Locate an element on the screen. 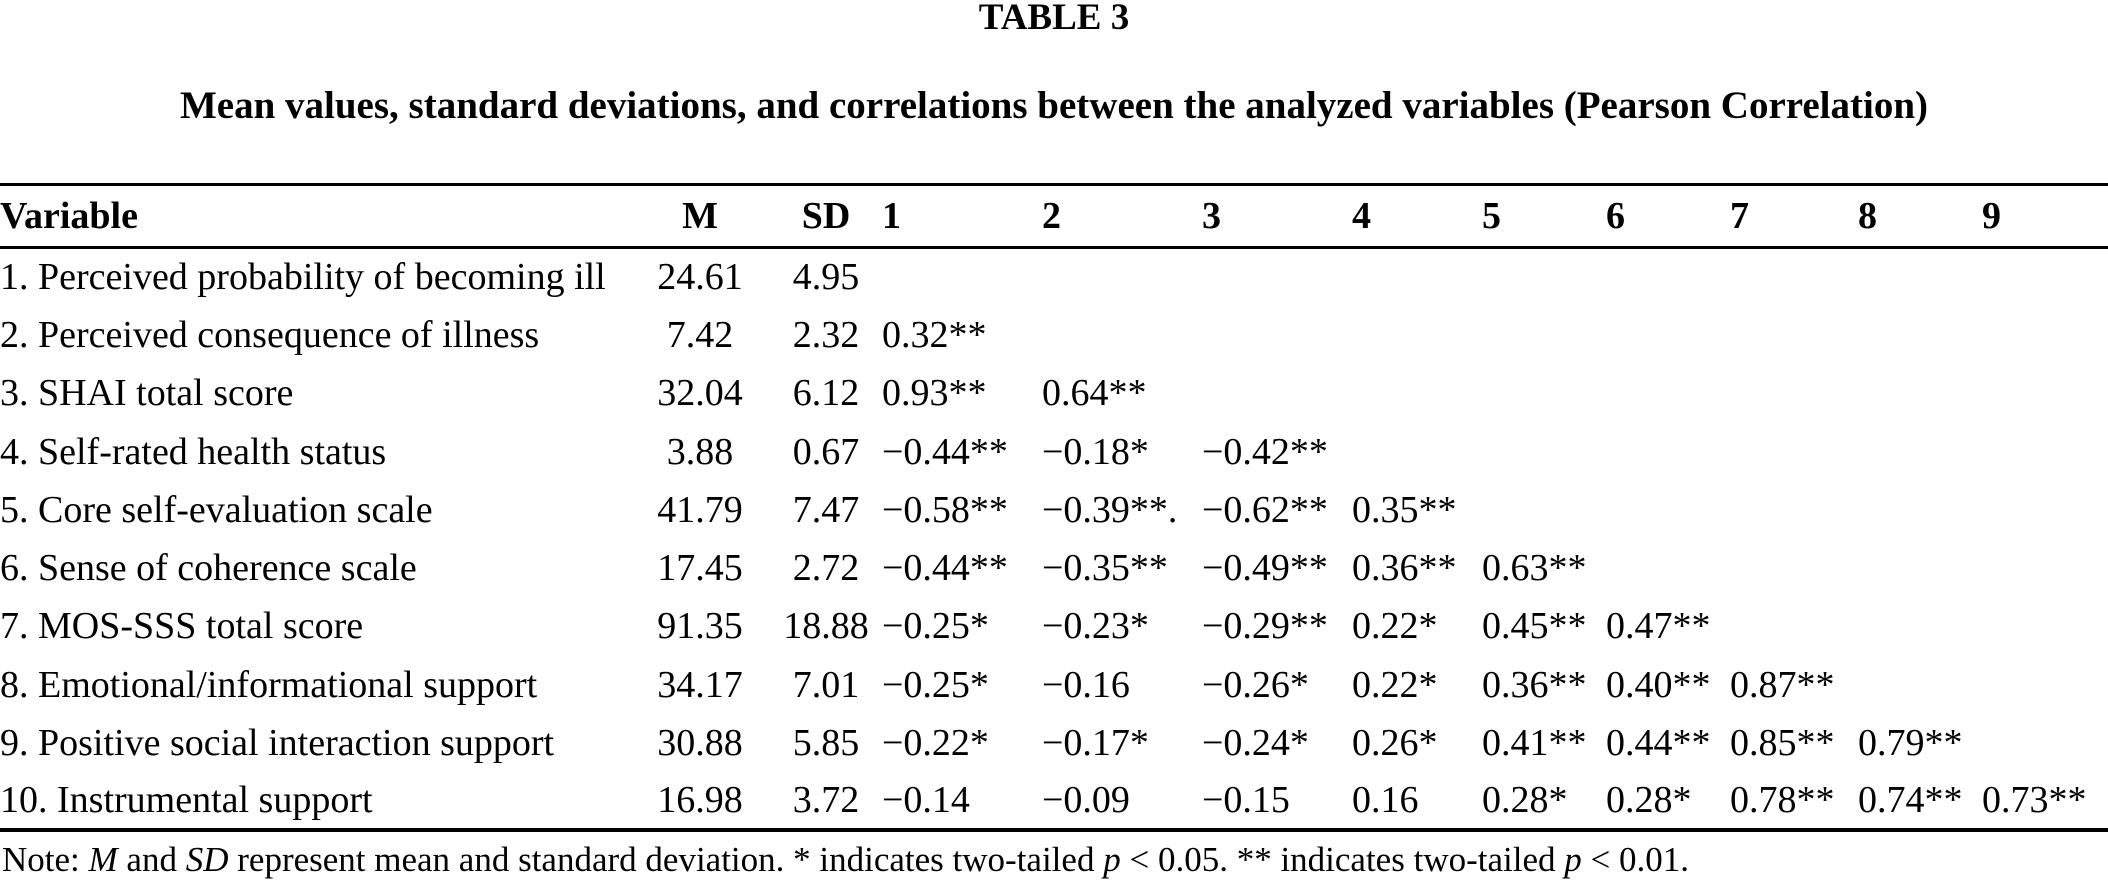  column-header-3: 3 is located at coordinates (1277, 216).